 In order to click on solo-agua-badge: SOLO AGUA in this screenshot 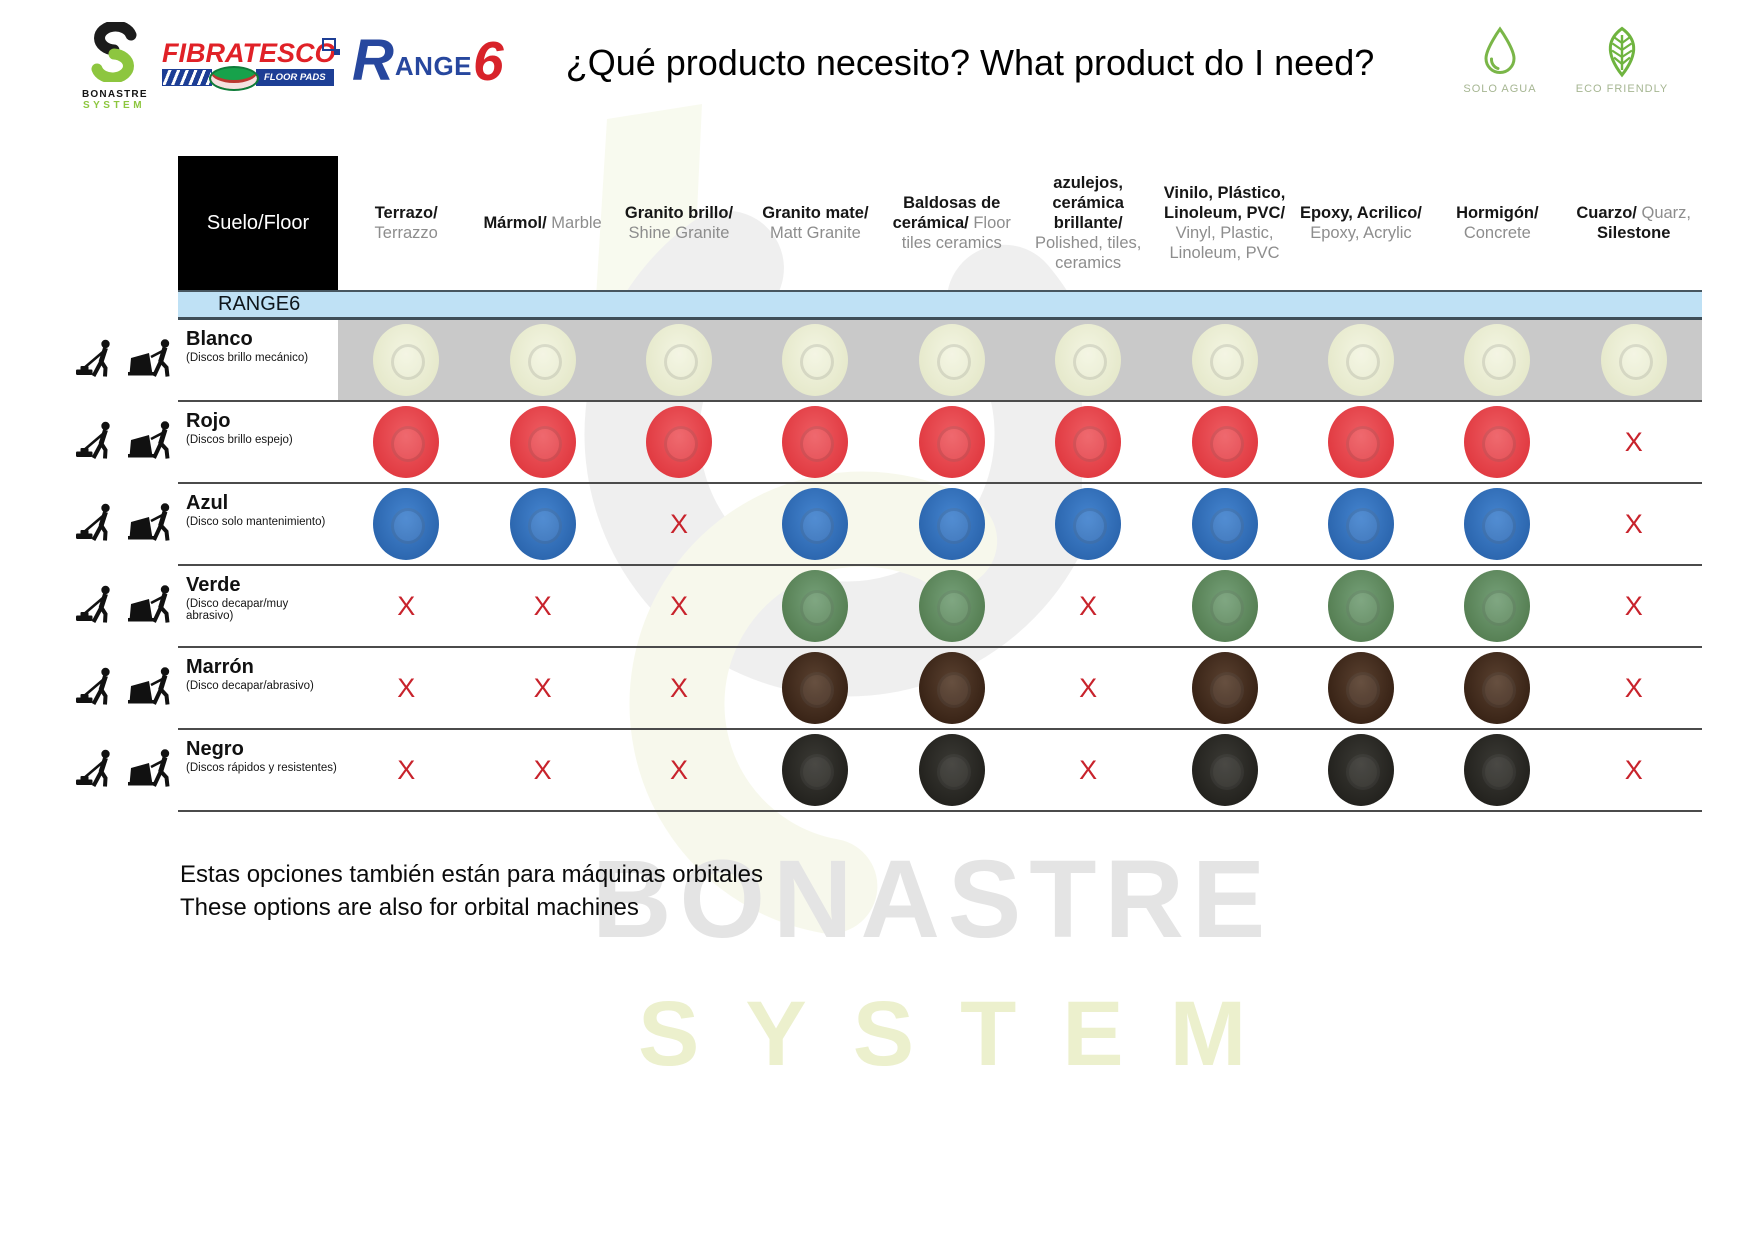, I will do `click(1500, 60)`.